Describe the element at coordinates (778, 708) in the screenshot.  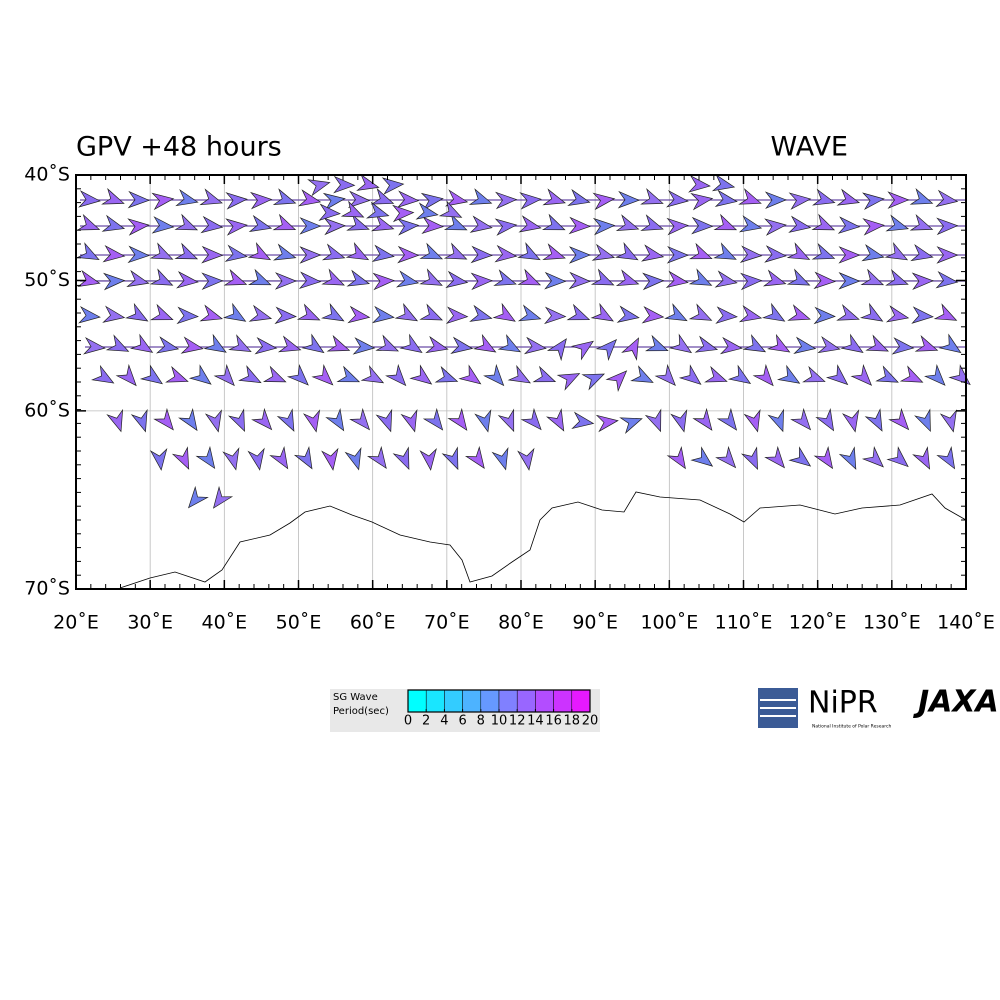
I see `logo-stripes` at that location.